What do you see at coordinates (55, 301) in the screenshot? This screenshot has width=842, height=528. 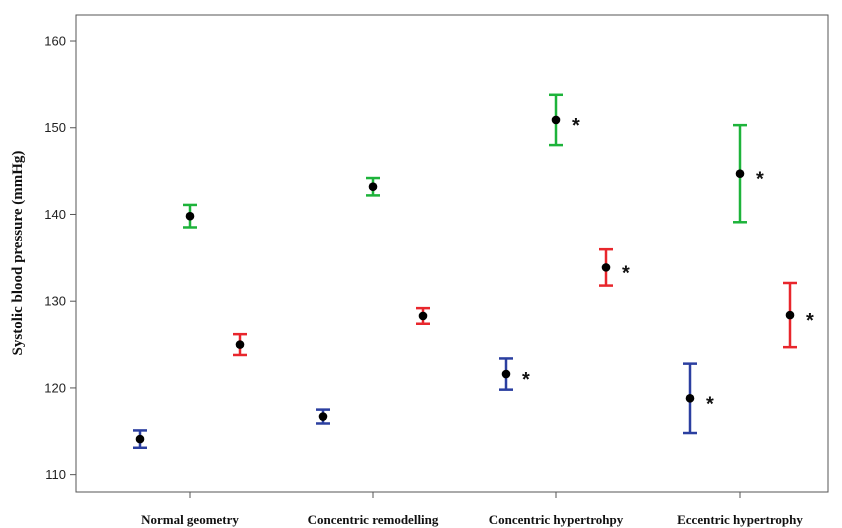 I see `y-tick-label: 130` at bounding box center [55, 301].